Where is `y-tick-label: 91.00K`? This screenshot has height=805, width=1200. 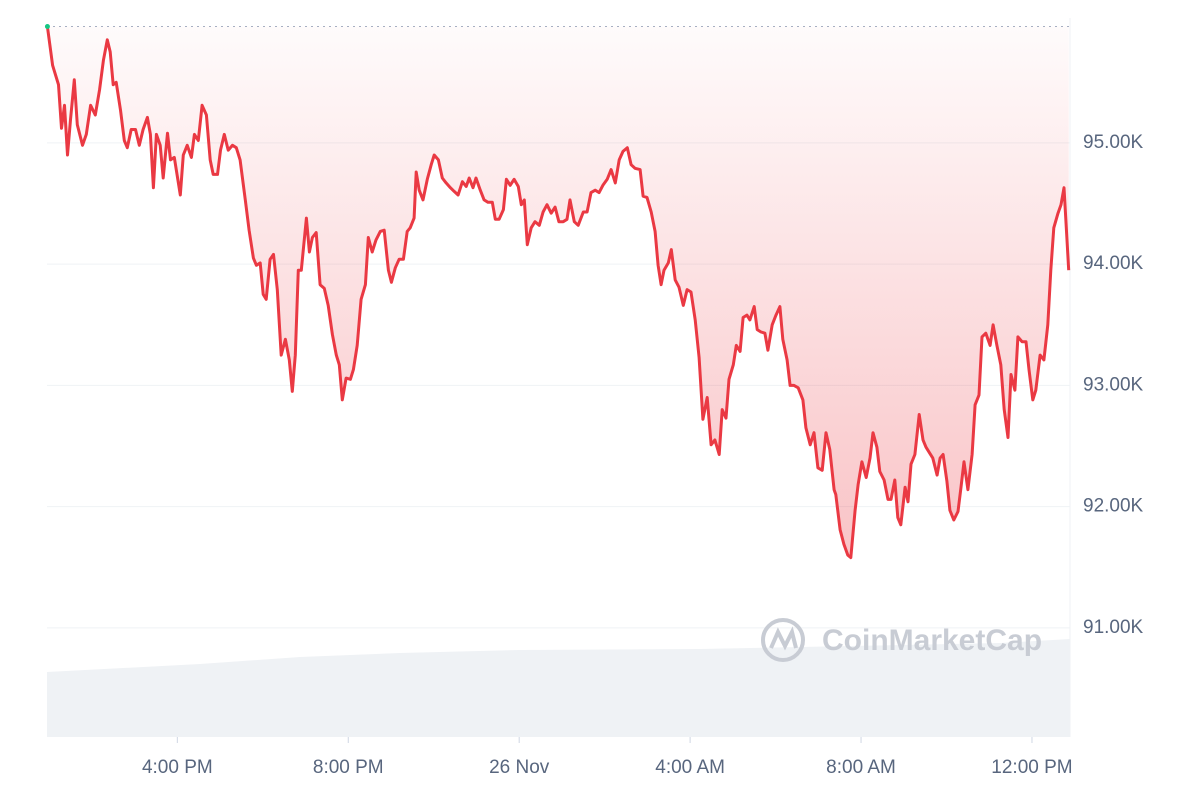 y-tick-label: 91.00K is located at coordinates (1113, 627).